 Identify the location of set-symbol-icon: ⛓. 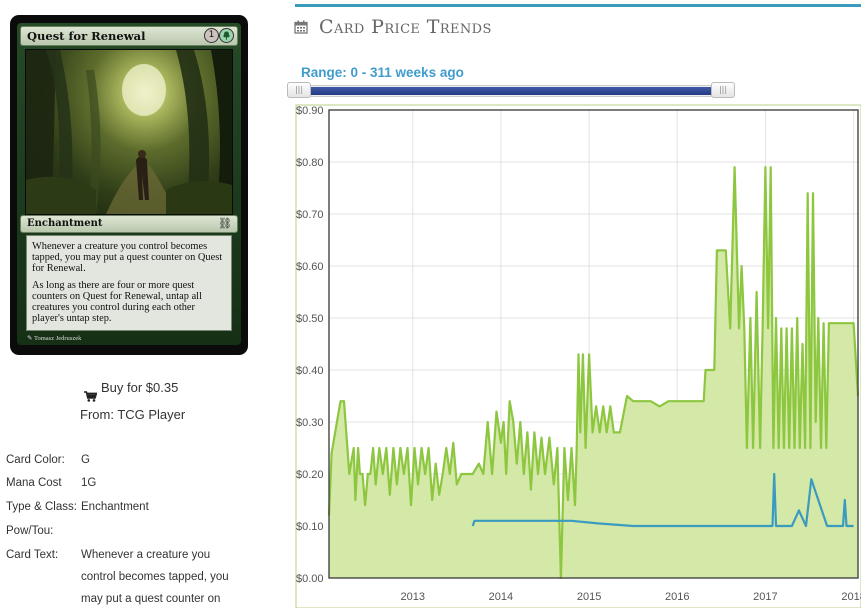
(225, 224).